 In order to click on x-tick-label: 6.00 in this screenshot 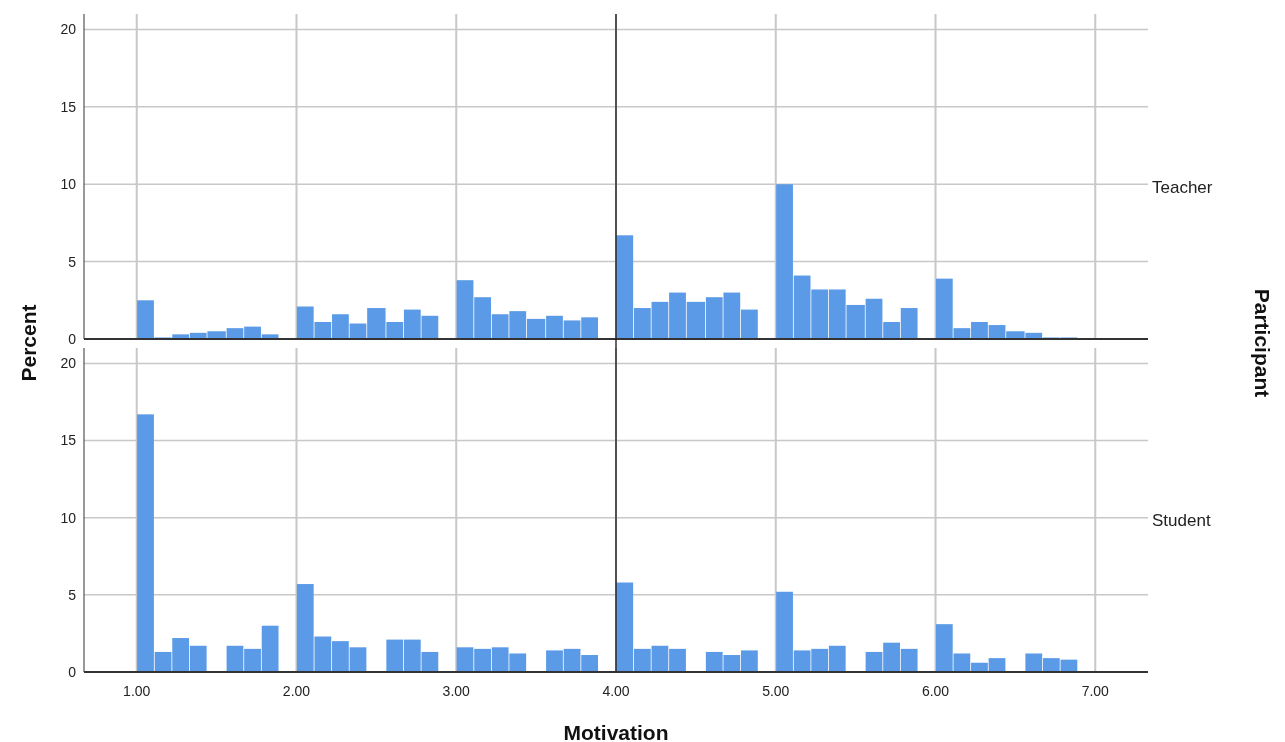, I will do `click(935, 691)`.